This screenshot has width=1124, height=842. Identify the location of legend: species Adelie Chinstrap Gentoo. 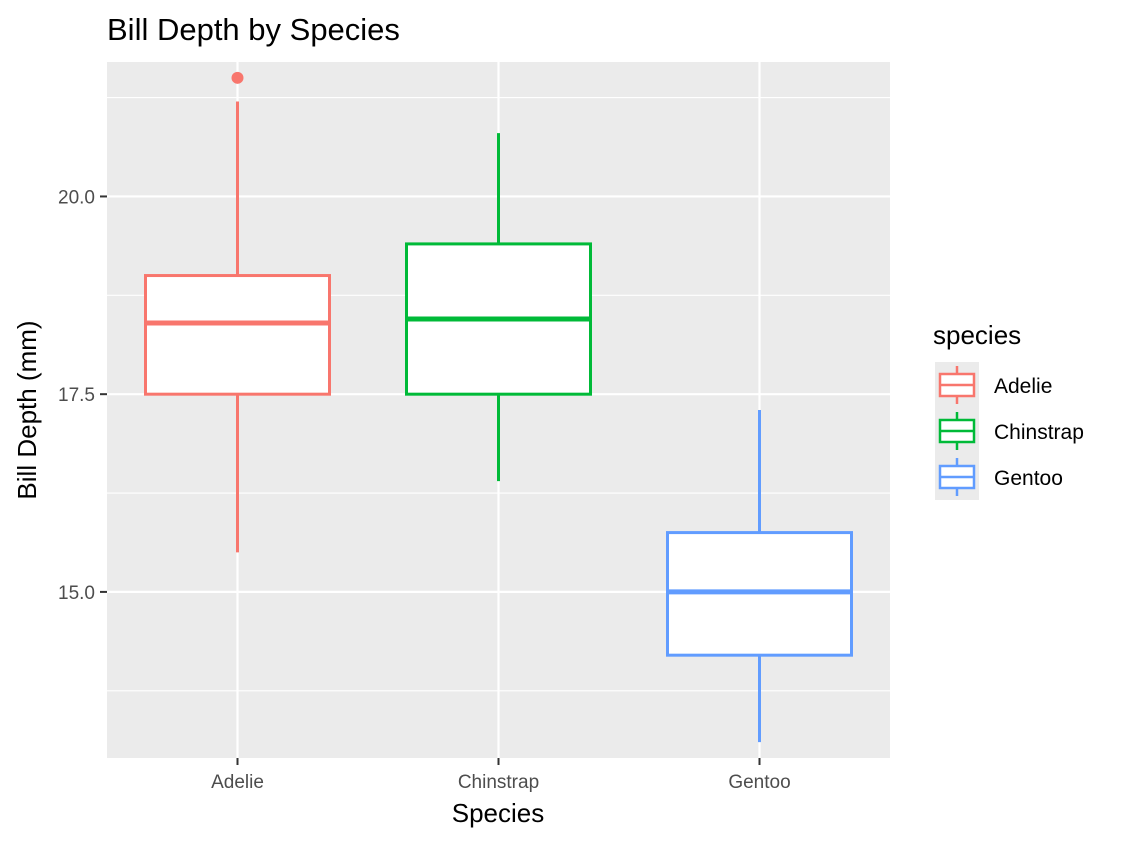
(1008, 410).